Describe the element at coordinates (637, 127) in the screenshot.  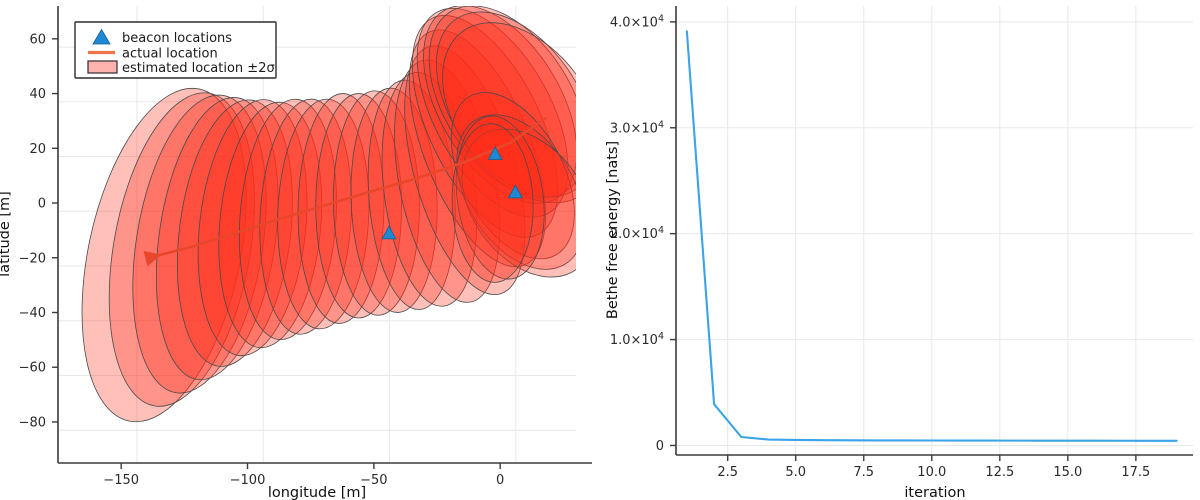
I see `y-tick-label: 3.0×10⁴` at that location.